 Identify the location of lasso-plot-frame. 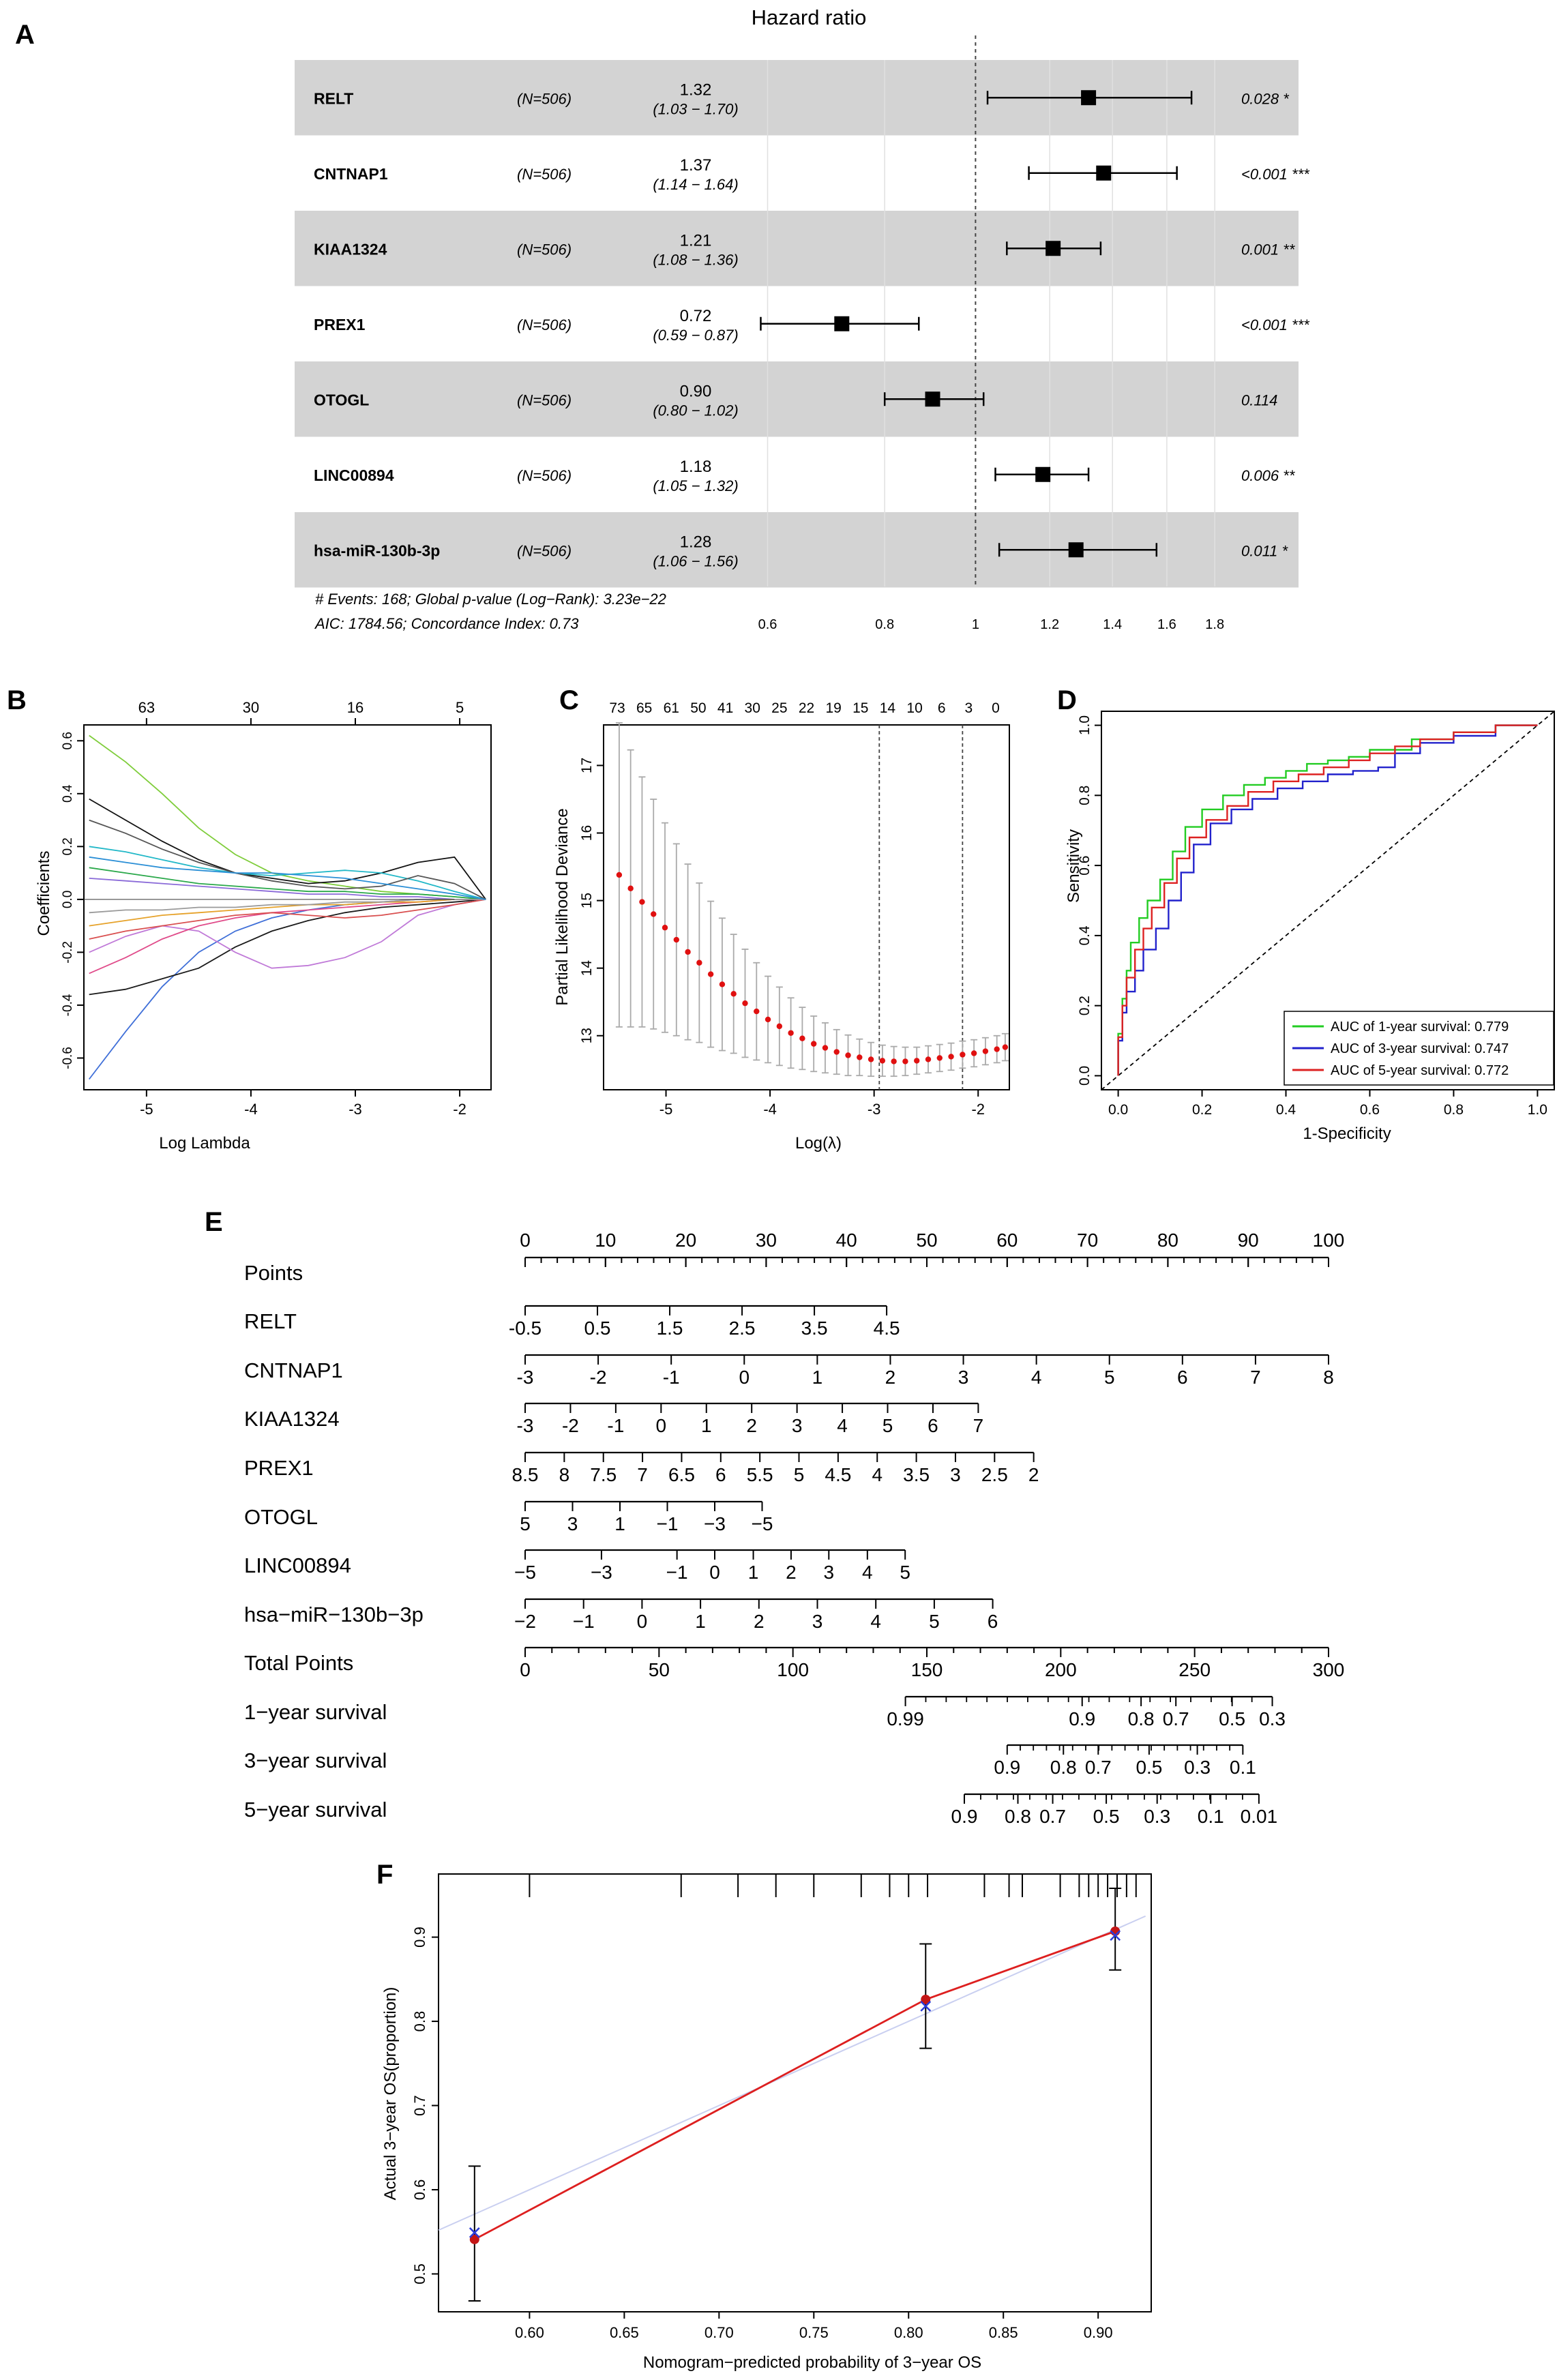
(287, 907).